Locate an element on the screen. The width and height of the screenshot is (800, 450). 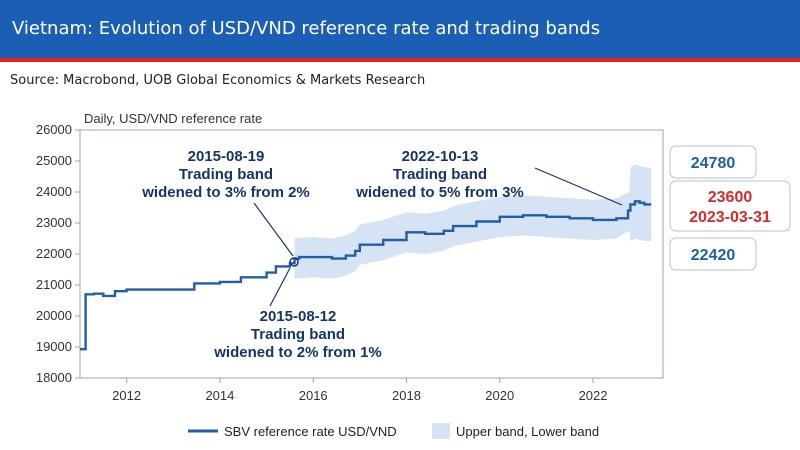
accent-line is located at coordinates (400, 60).